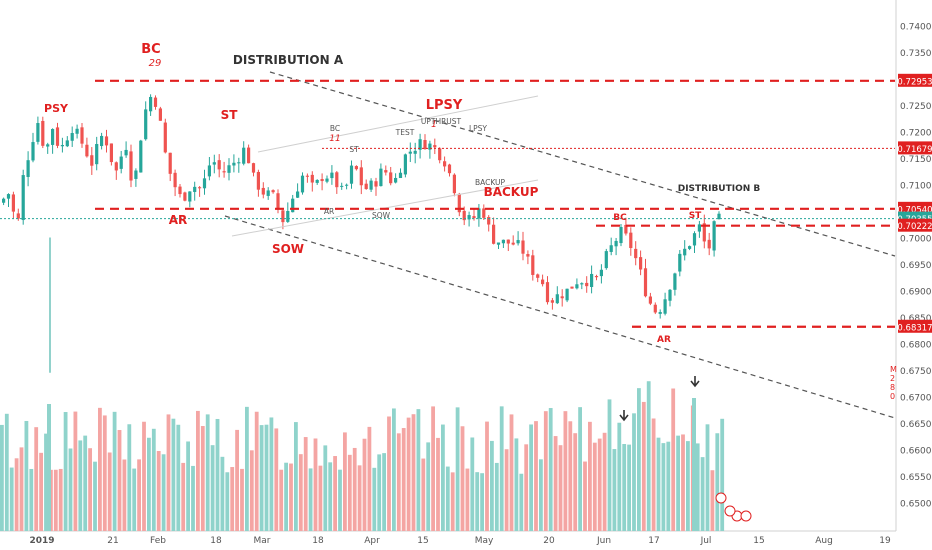 This screenshot has height=550, width=932. What do you see at coordinates (695, 382) in the screenshot?
I see `down-arrow-icon` at bounding box center [695, 382].